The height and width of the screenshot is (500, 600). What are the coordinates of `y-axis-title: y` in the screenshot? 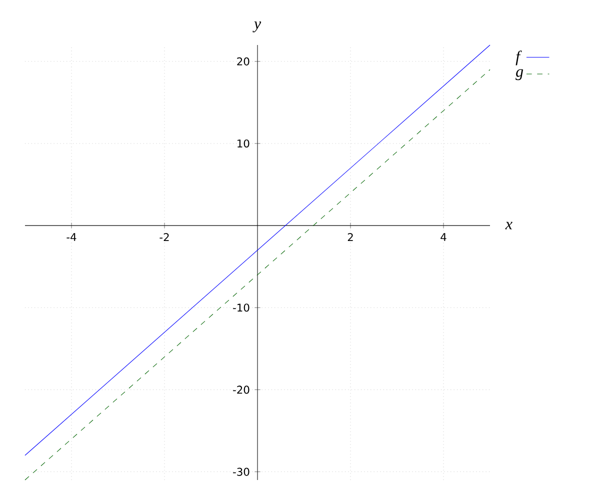 It's located at (257, 27).